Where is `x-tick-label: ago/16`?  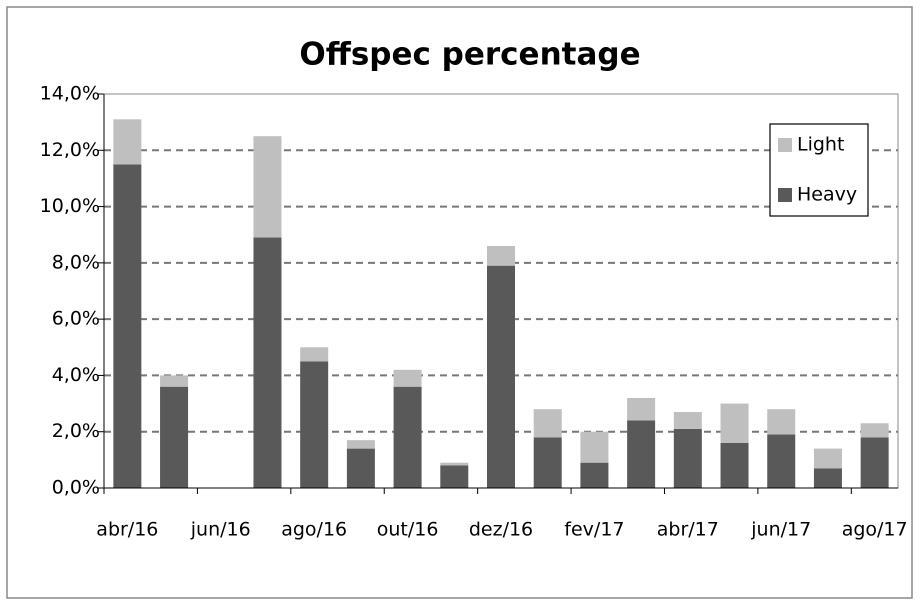 x-tick-label: ago/16 is located at coordinates (314, 530).